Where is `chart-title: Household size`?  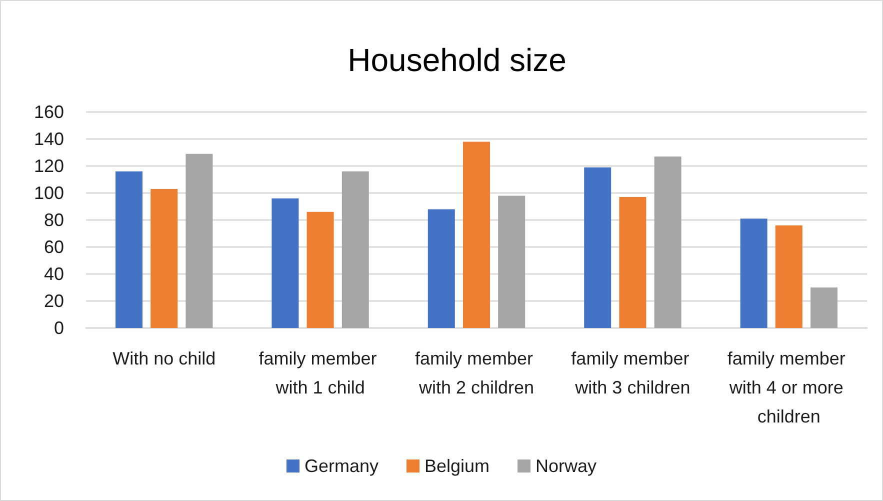 chart-title: Household size is located at coordinates (457, 60).